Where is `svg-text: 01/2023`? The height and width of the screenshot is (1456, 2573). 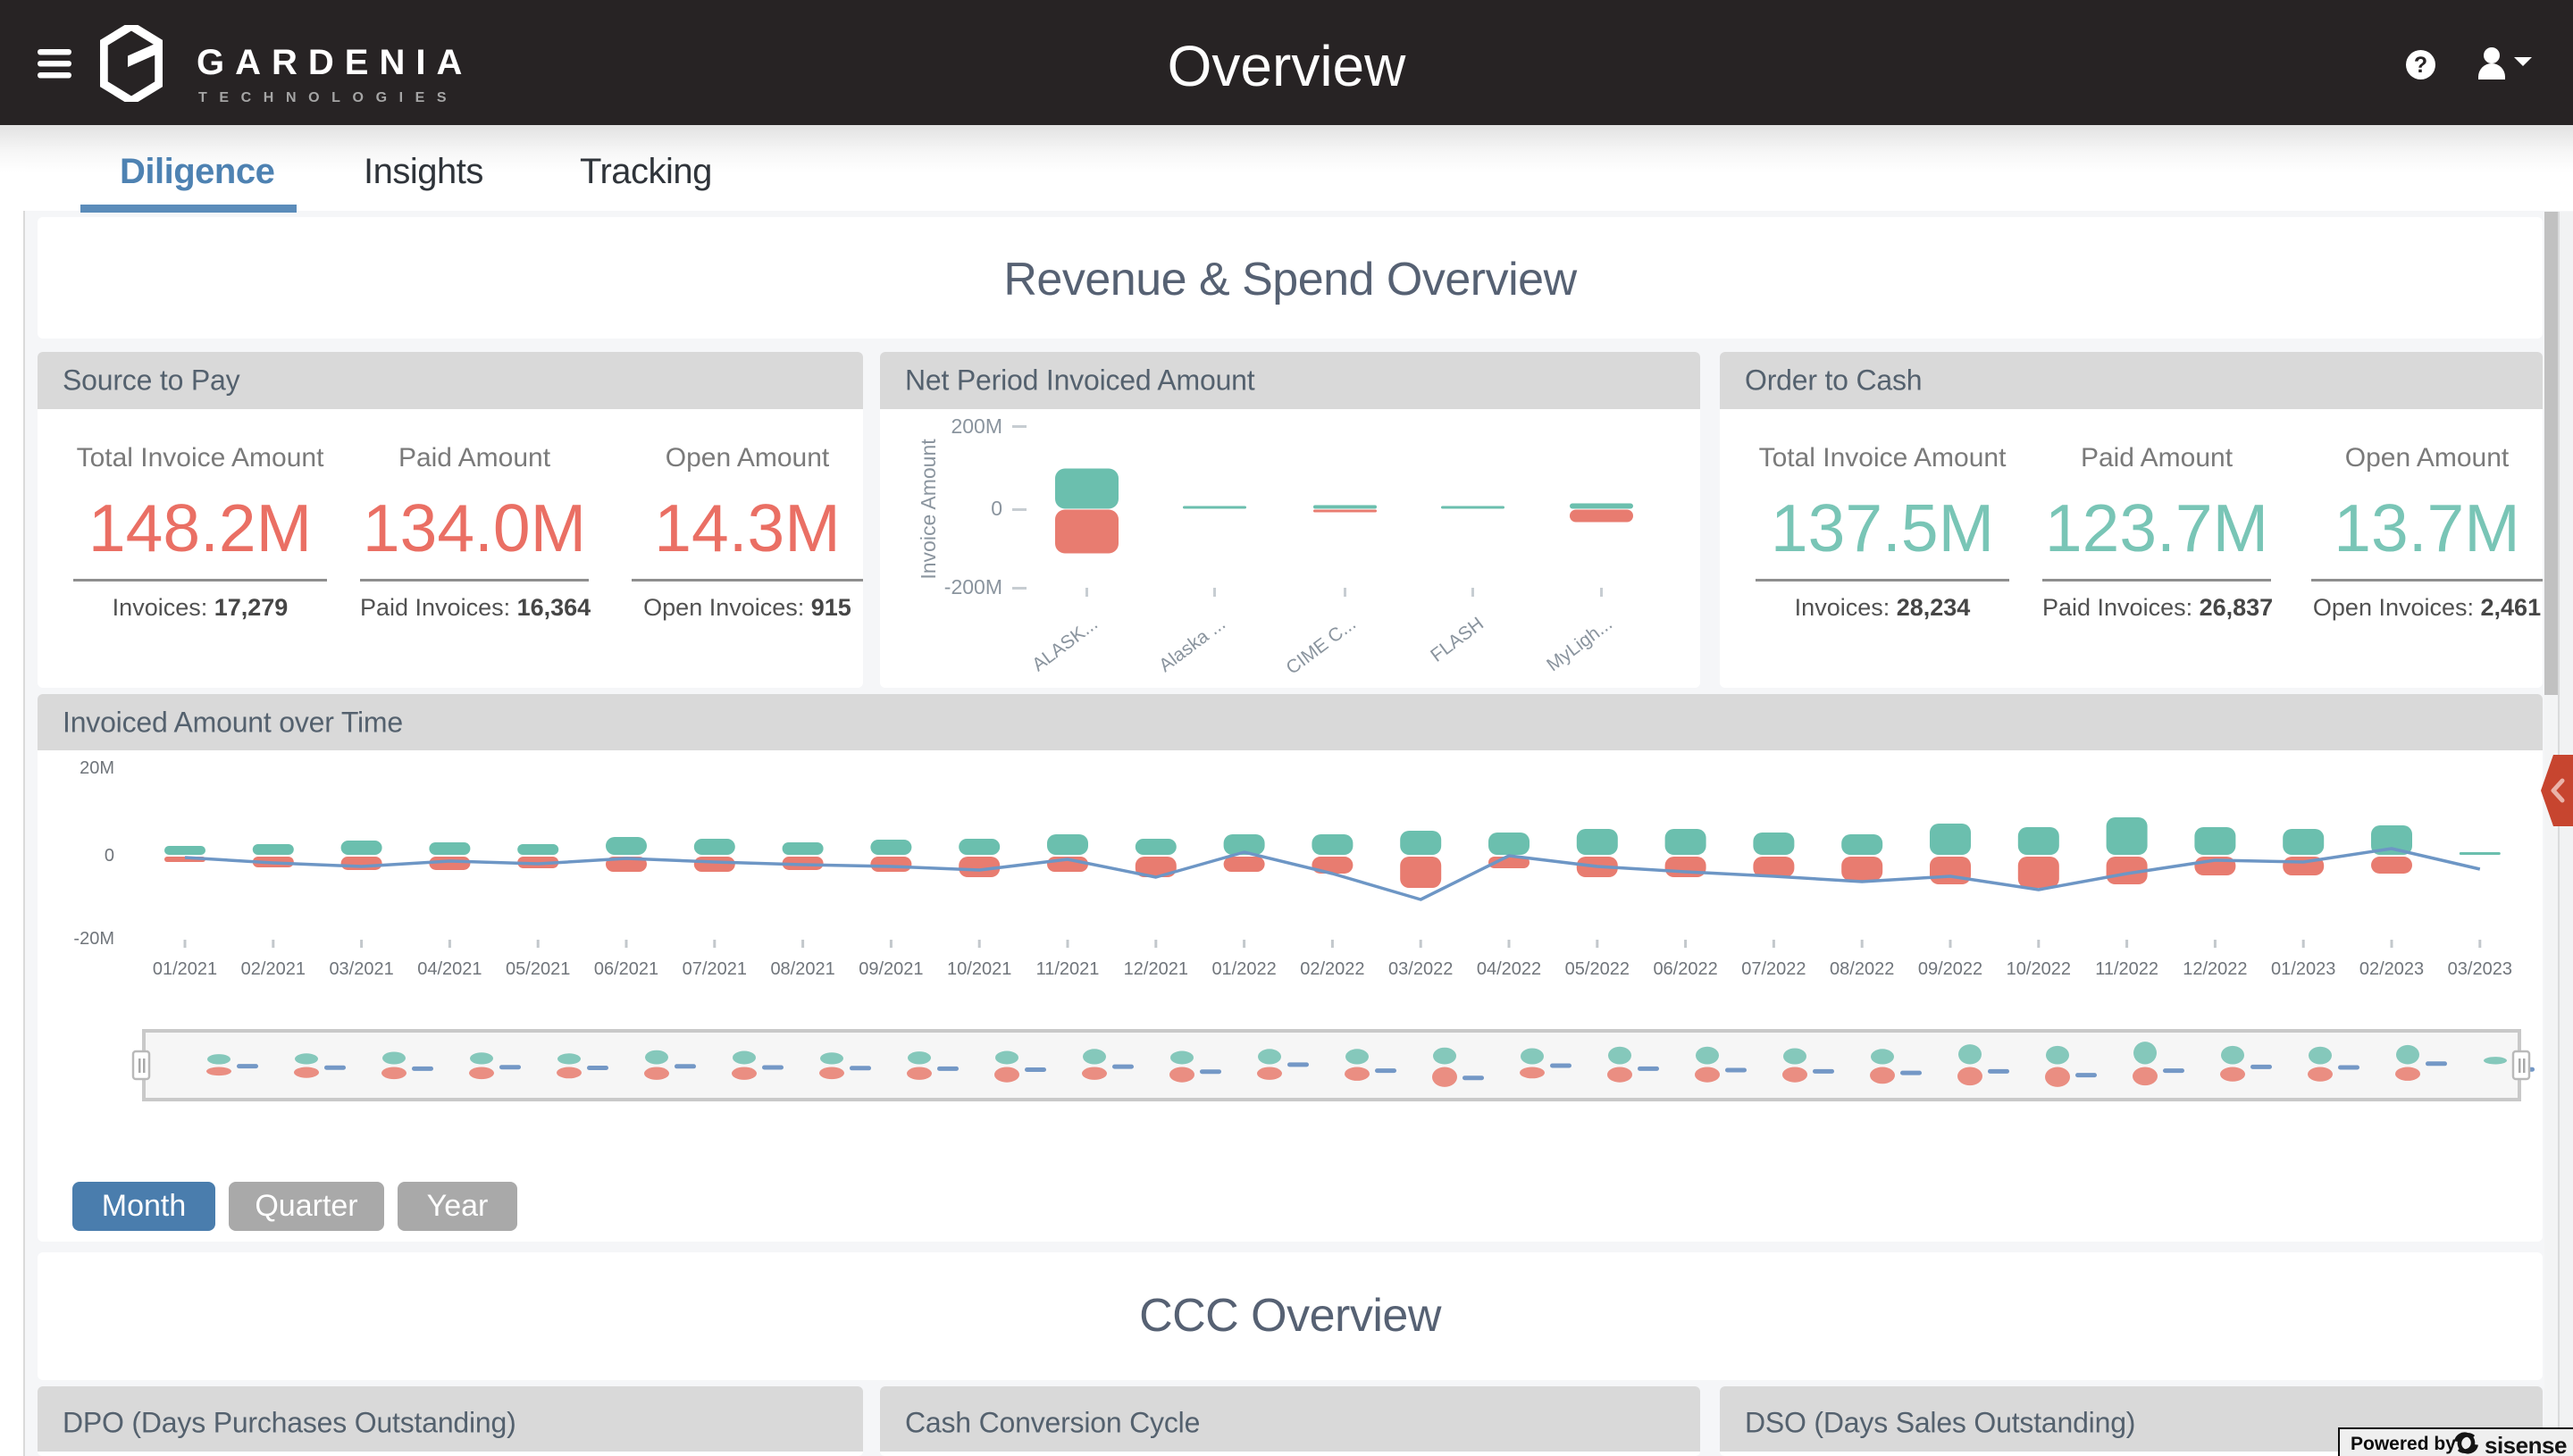
svg-text: 01/2023 is located at coordinates (2303, 969).